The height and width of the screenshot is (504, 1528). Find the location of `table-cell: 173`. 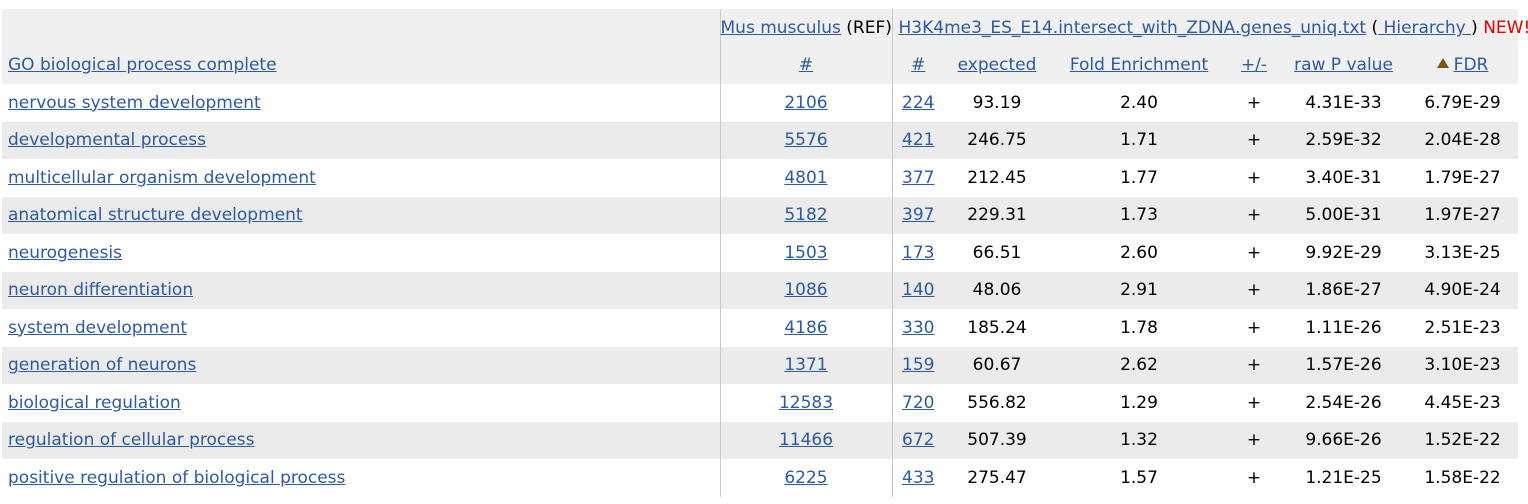

table-cell: 173 is located at coordinates (917, 253).